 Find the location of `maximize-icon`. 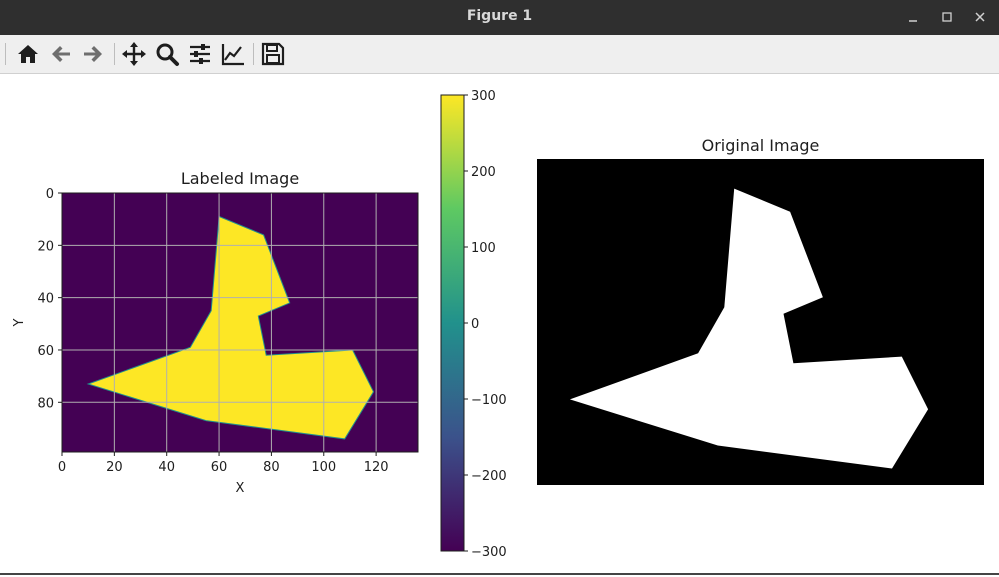

maximize-icon is located at coordinates (947, 17).